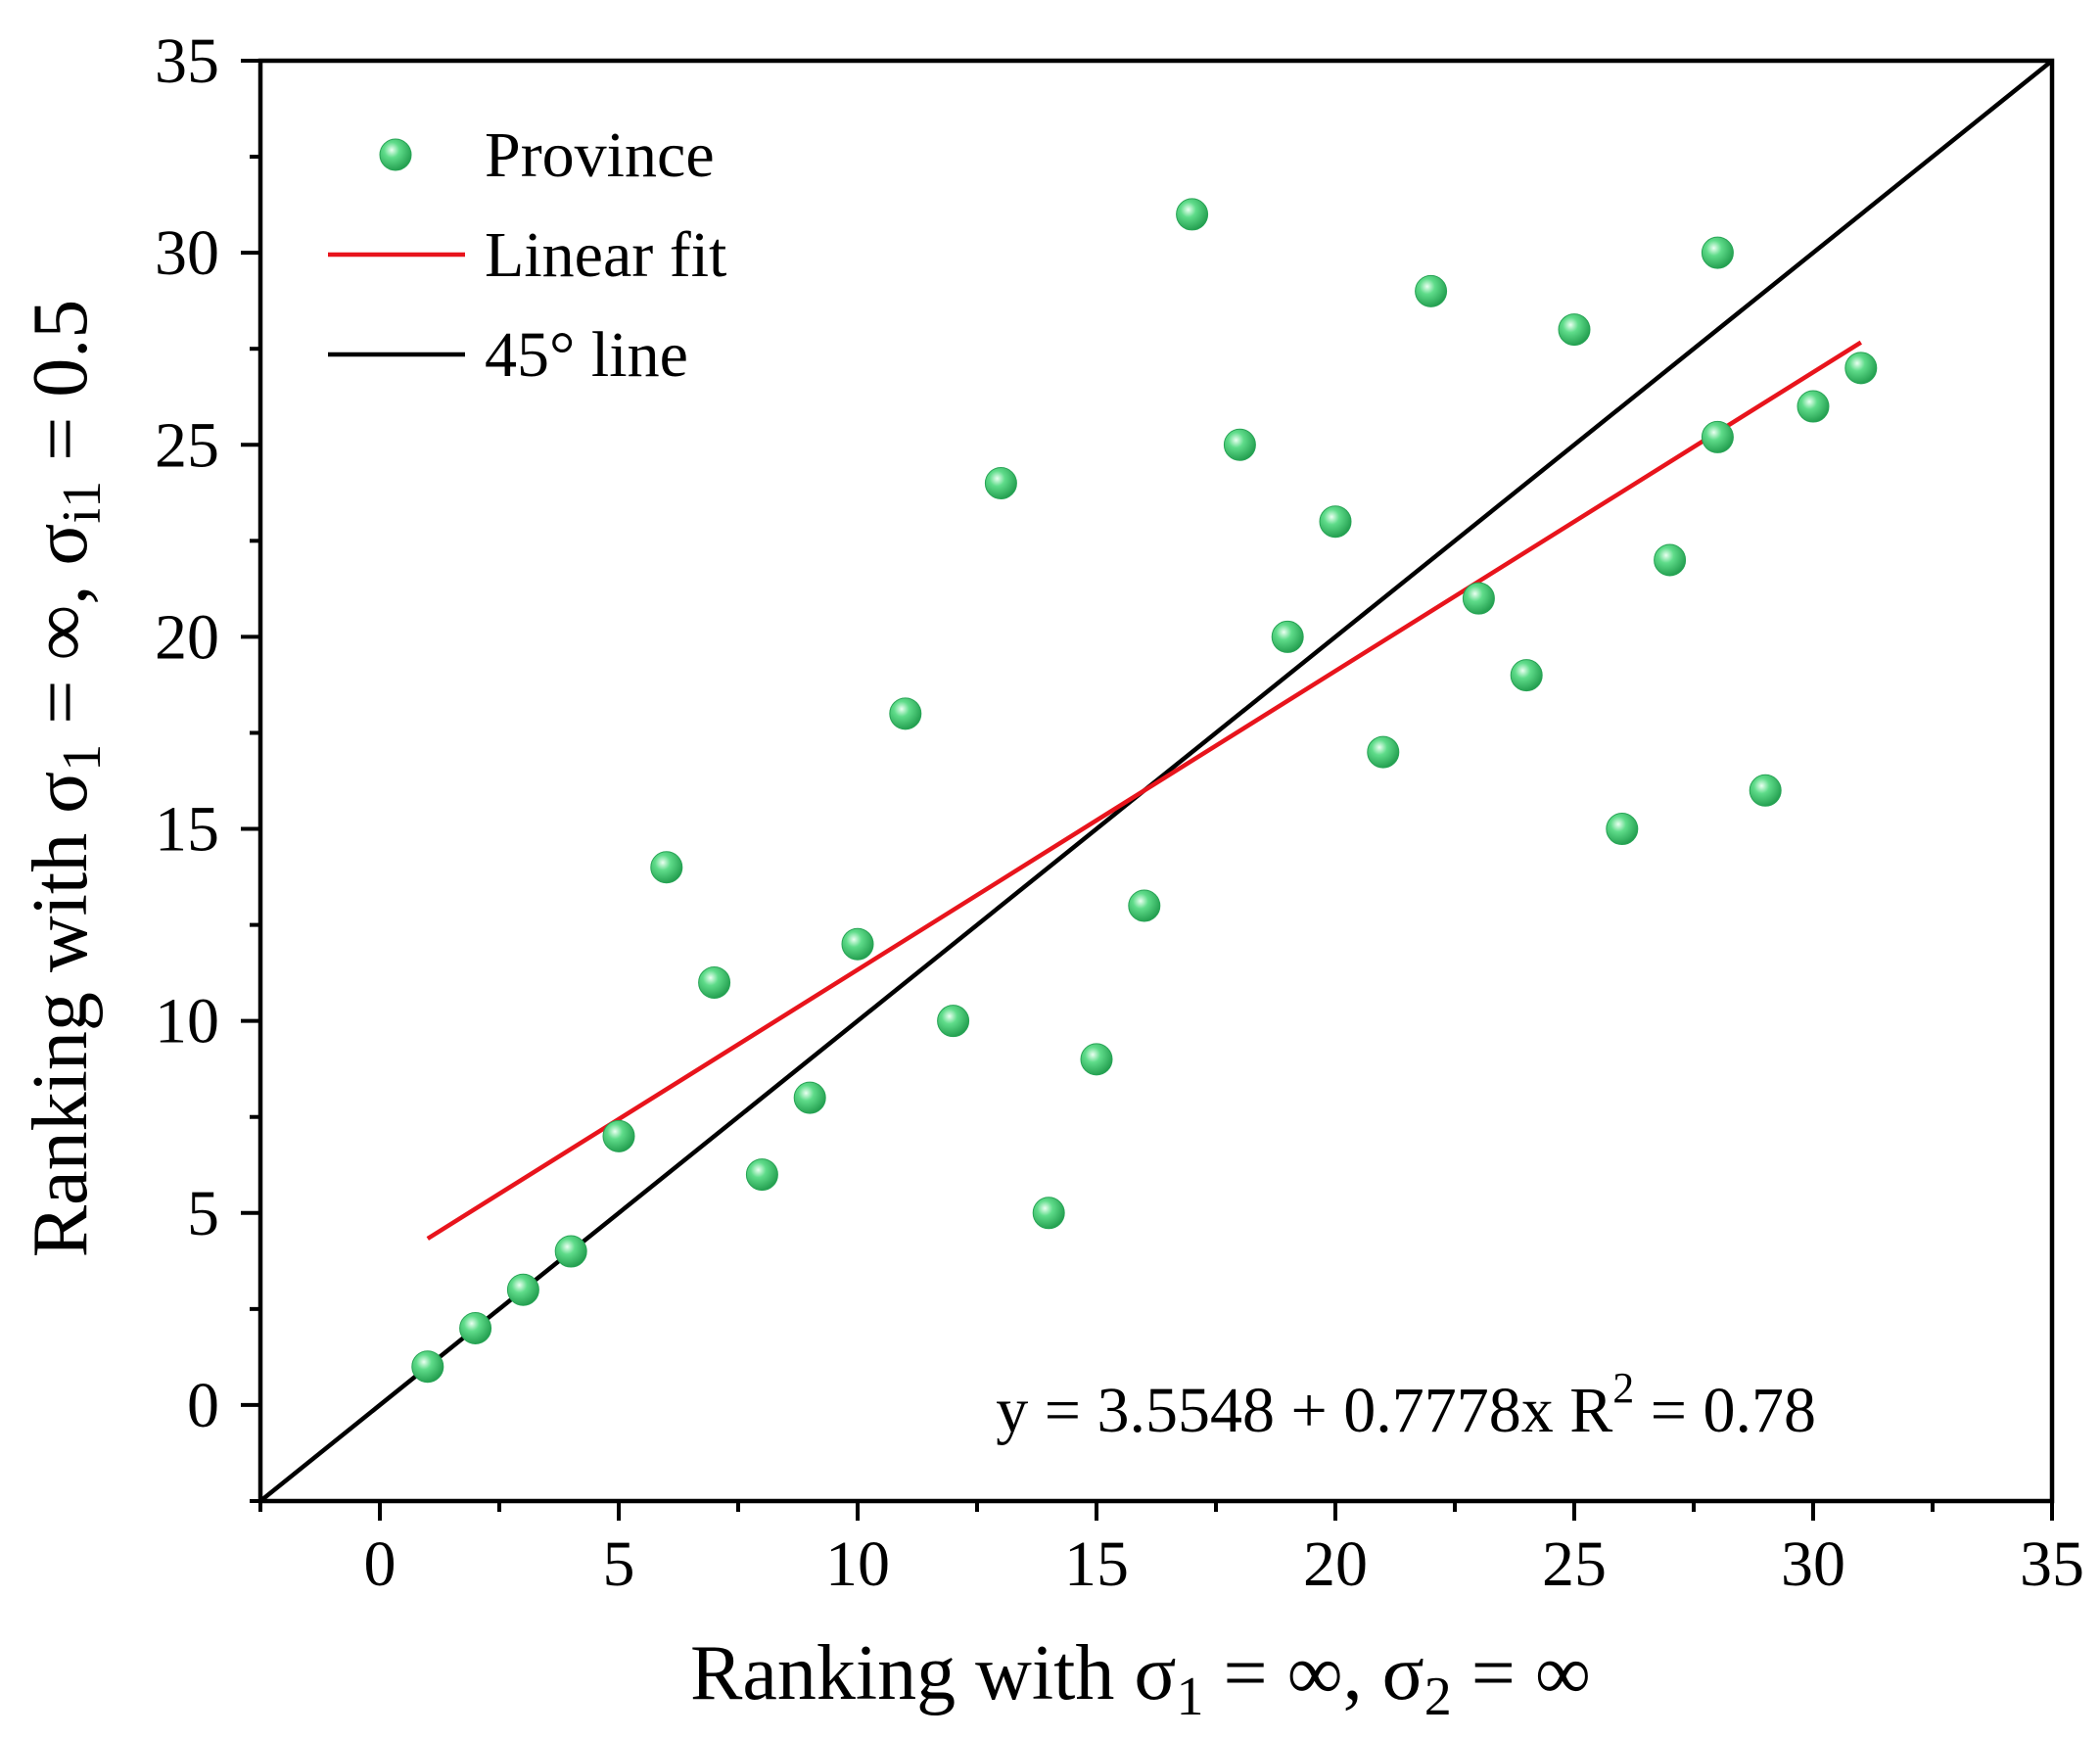  I want to click on x-tick-label: 20, so click(1335, 1564).